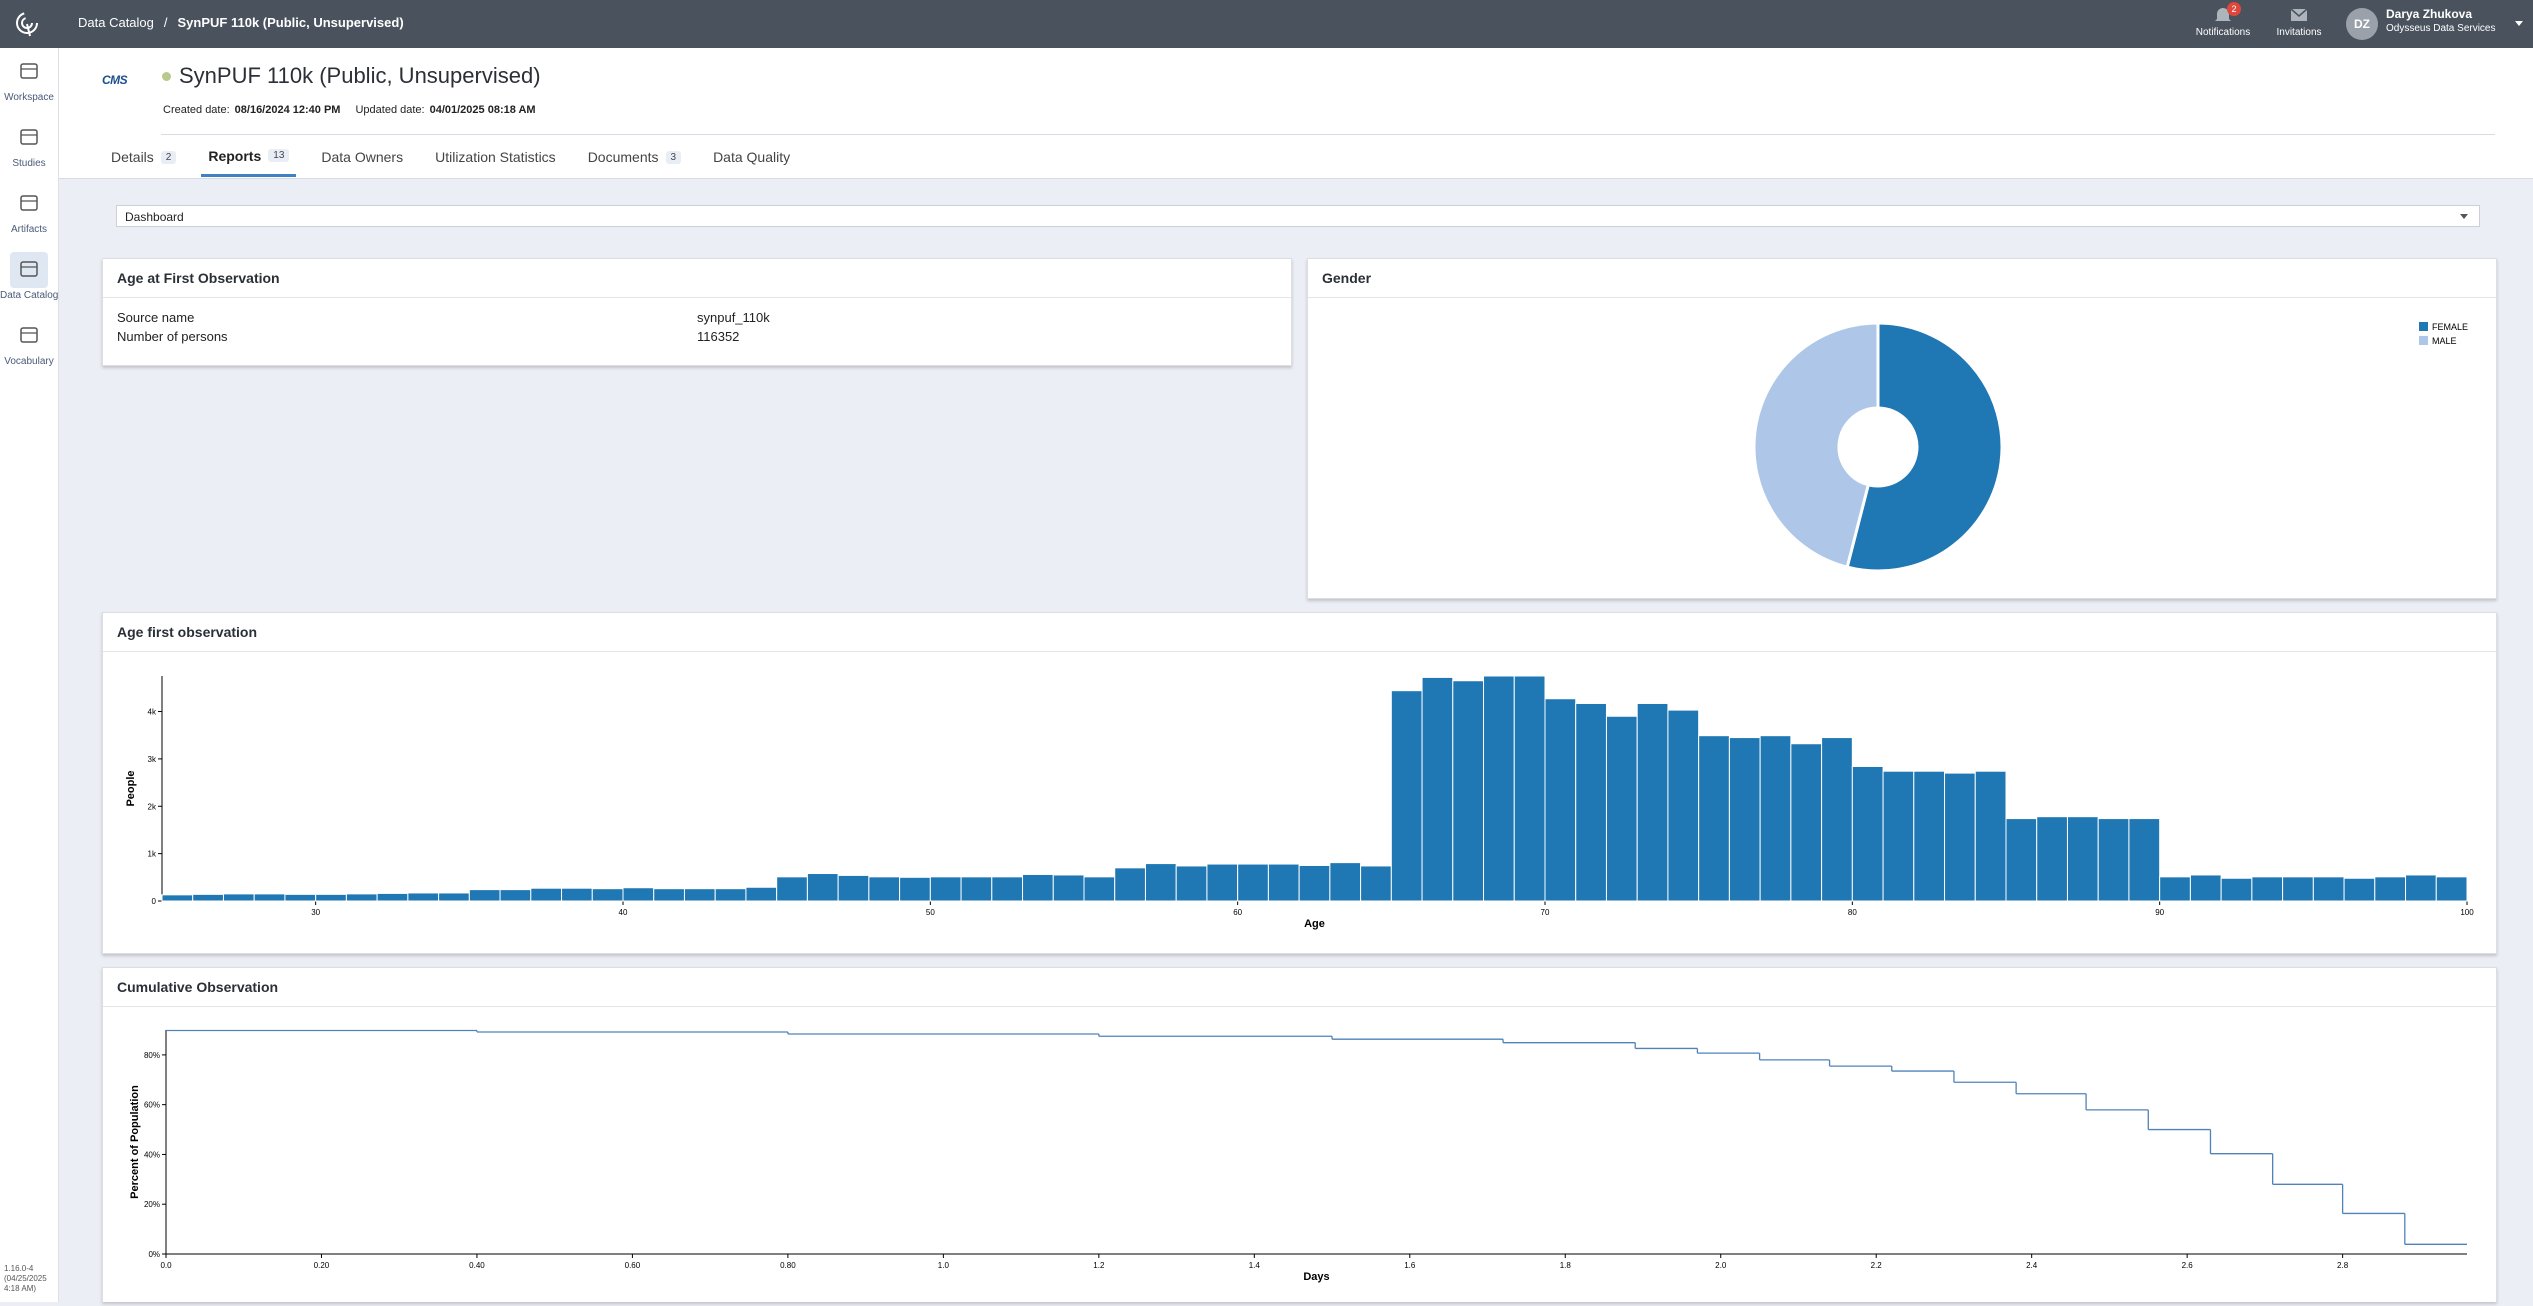 The height and width of the screenshot is (1306, 2533). I want to click on legend-label: MALE, so click(2444, 341).